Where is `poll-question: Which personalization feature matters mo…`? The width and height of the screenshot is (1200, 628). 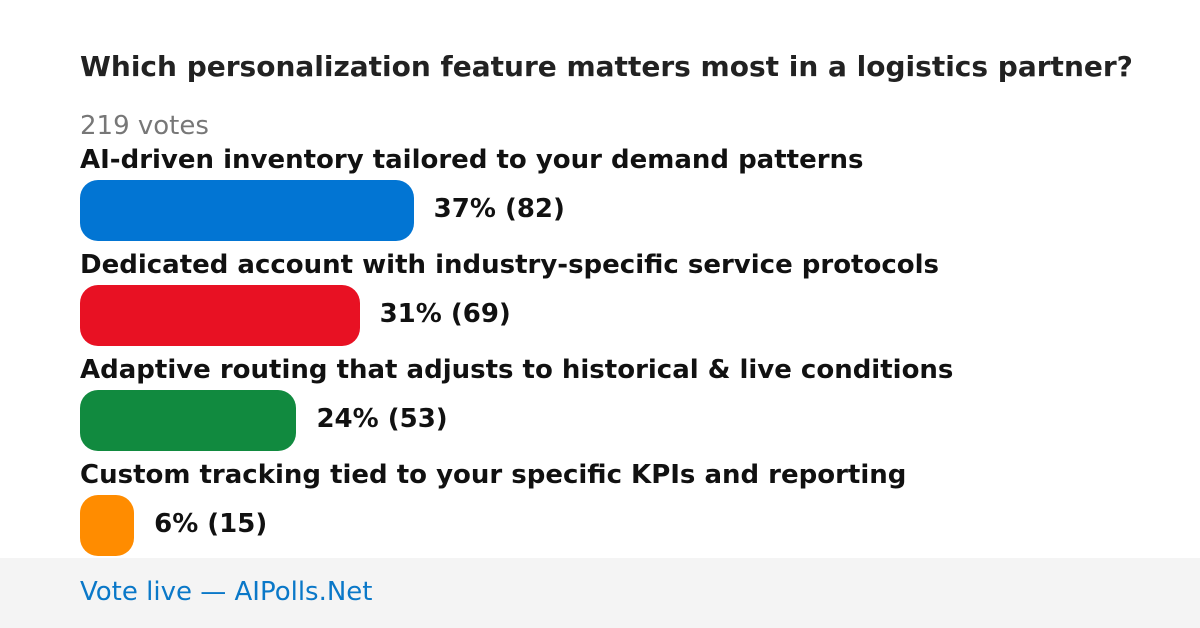 poll-question: Which personalization feature matters mo… is located at coordinates (606, 66).